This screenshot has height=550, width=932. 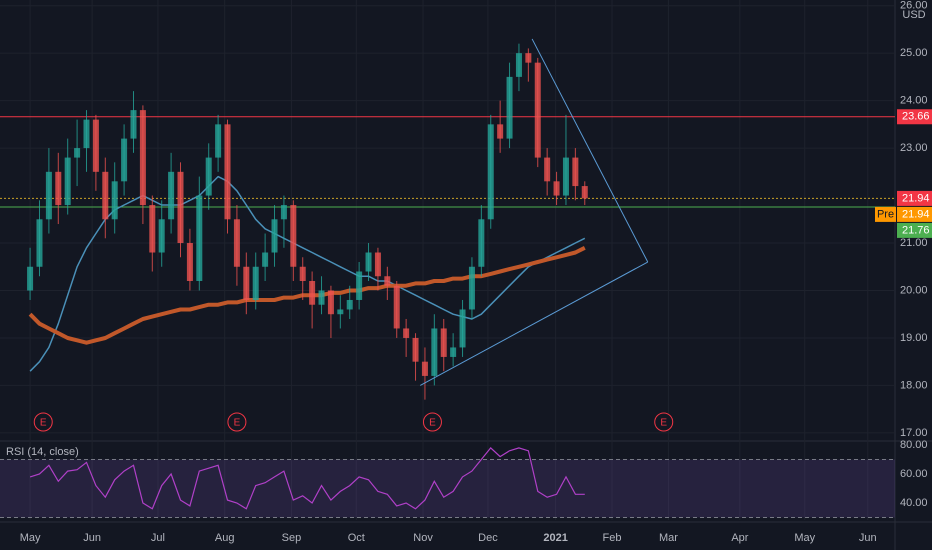 I want to click on x-tick-label: Sep, so click(x=292, y=538).